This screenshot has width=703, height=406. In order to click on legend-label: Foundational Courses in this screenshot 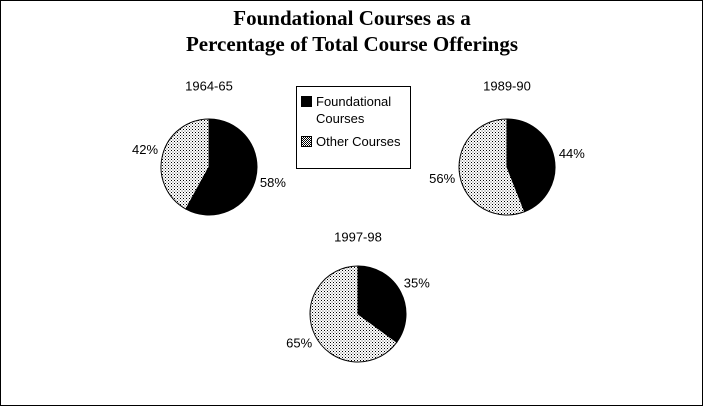, I will do `click(354, 110)`.